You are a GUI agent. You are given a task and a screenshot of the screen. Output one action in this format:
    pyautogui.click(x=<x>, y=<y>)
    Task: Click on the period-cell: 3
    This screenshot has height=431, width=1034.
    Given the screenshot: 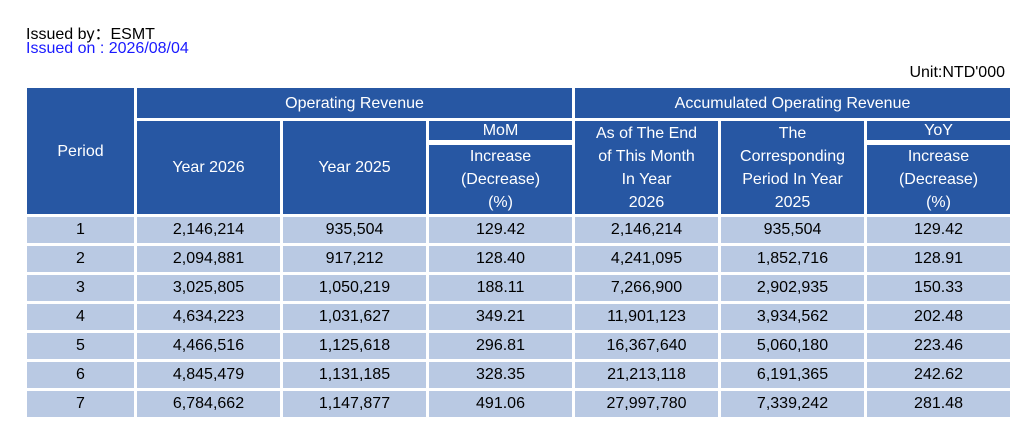 What is the action you would take?
    pyautogui.click(x=80, y=288)
    